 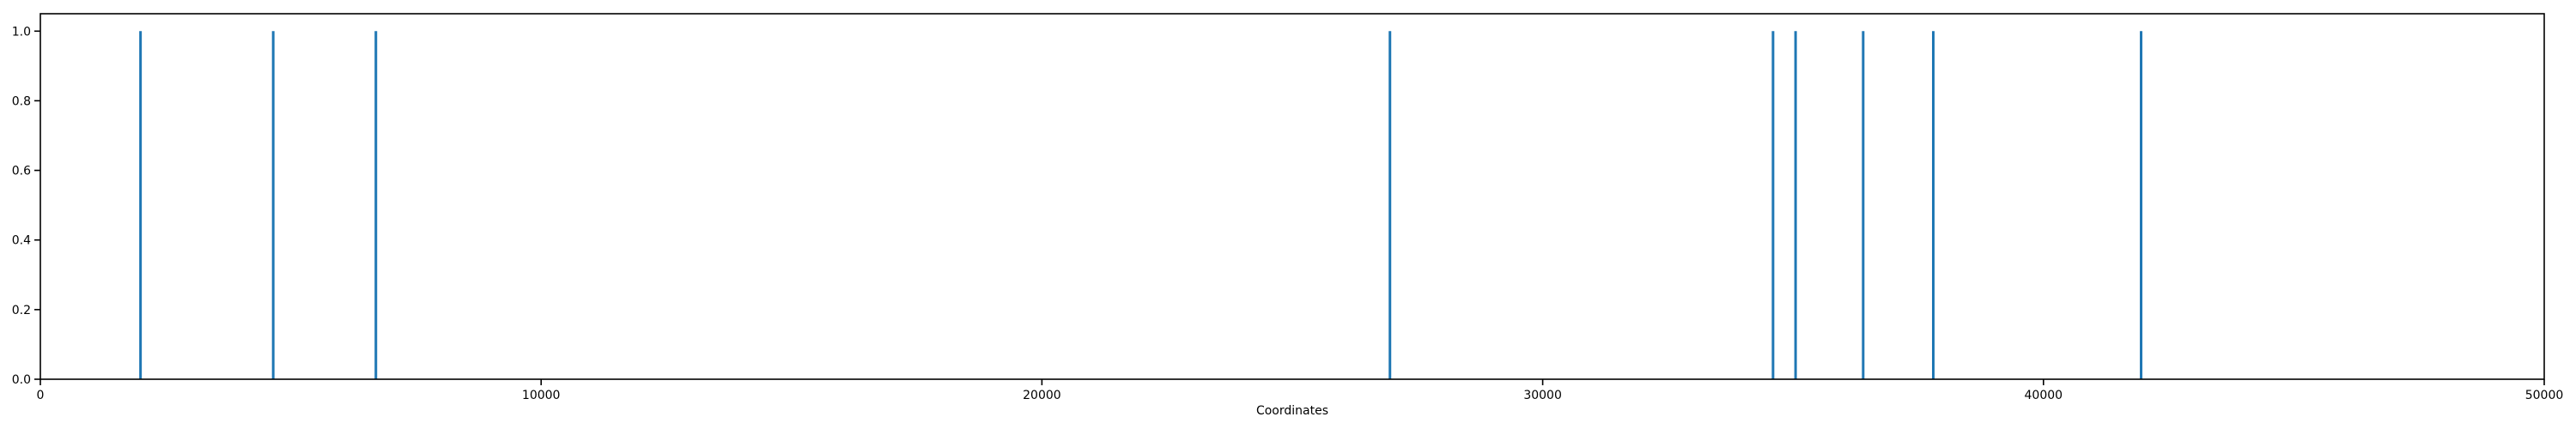 What do you see at coordinates (541, 395) in the screenshot?
I see `x-tick-label-1: 10000` at bounding box center [541, 395].